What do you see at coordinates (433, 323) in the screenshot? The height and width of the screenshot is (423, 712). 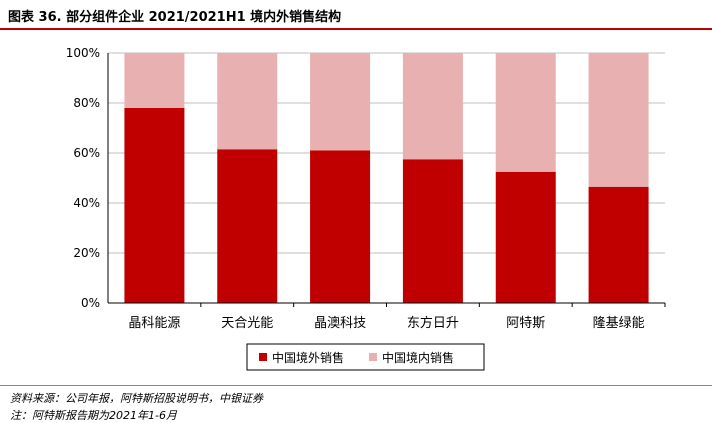 I see `x-tick-label: 东方日升` at bounding box center [433, 323].